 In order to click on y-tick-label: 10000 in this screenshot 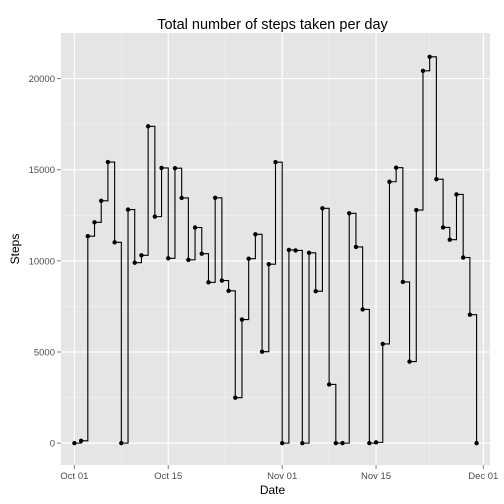, I will do `click(42, 261)`.